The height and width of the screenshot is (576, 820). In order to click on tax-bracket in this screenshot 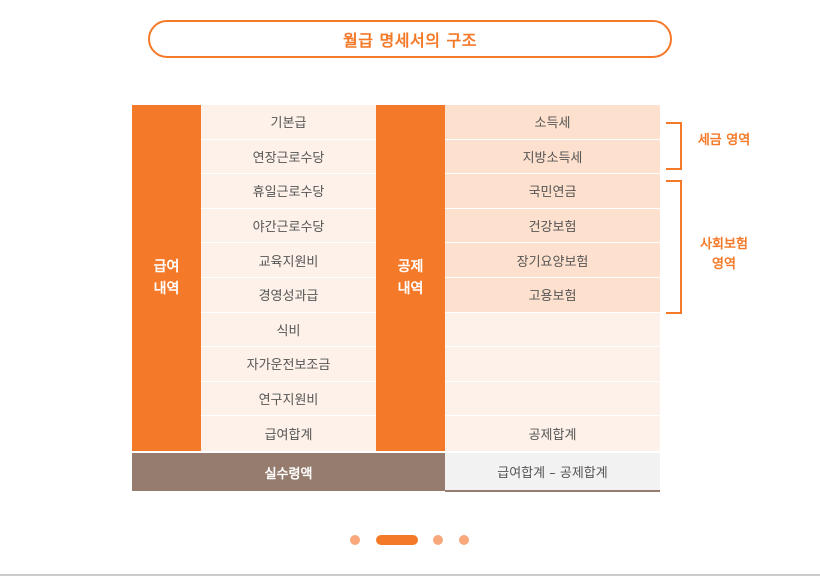, I will do `click(674, 146)`.